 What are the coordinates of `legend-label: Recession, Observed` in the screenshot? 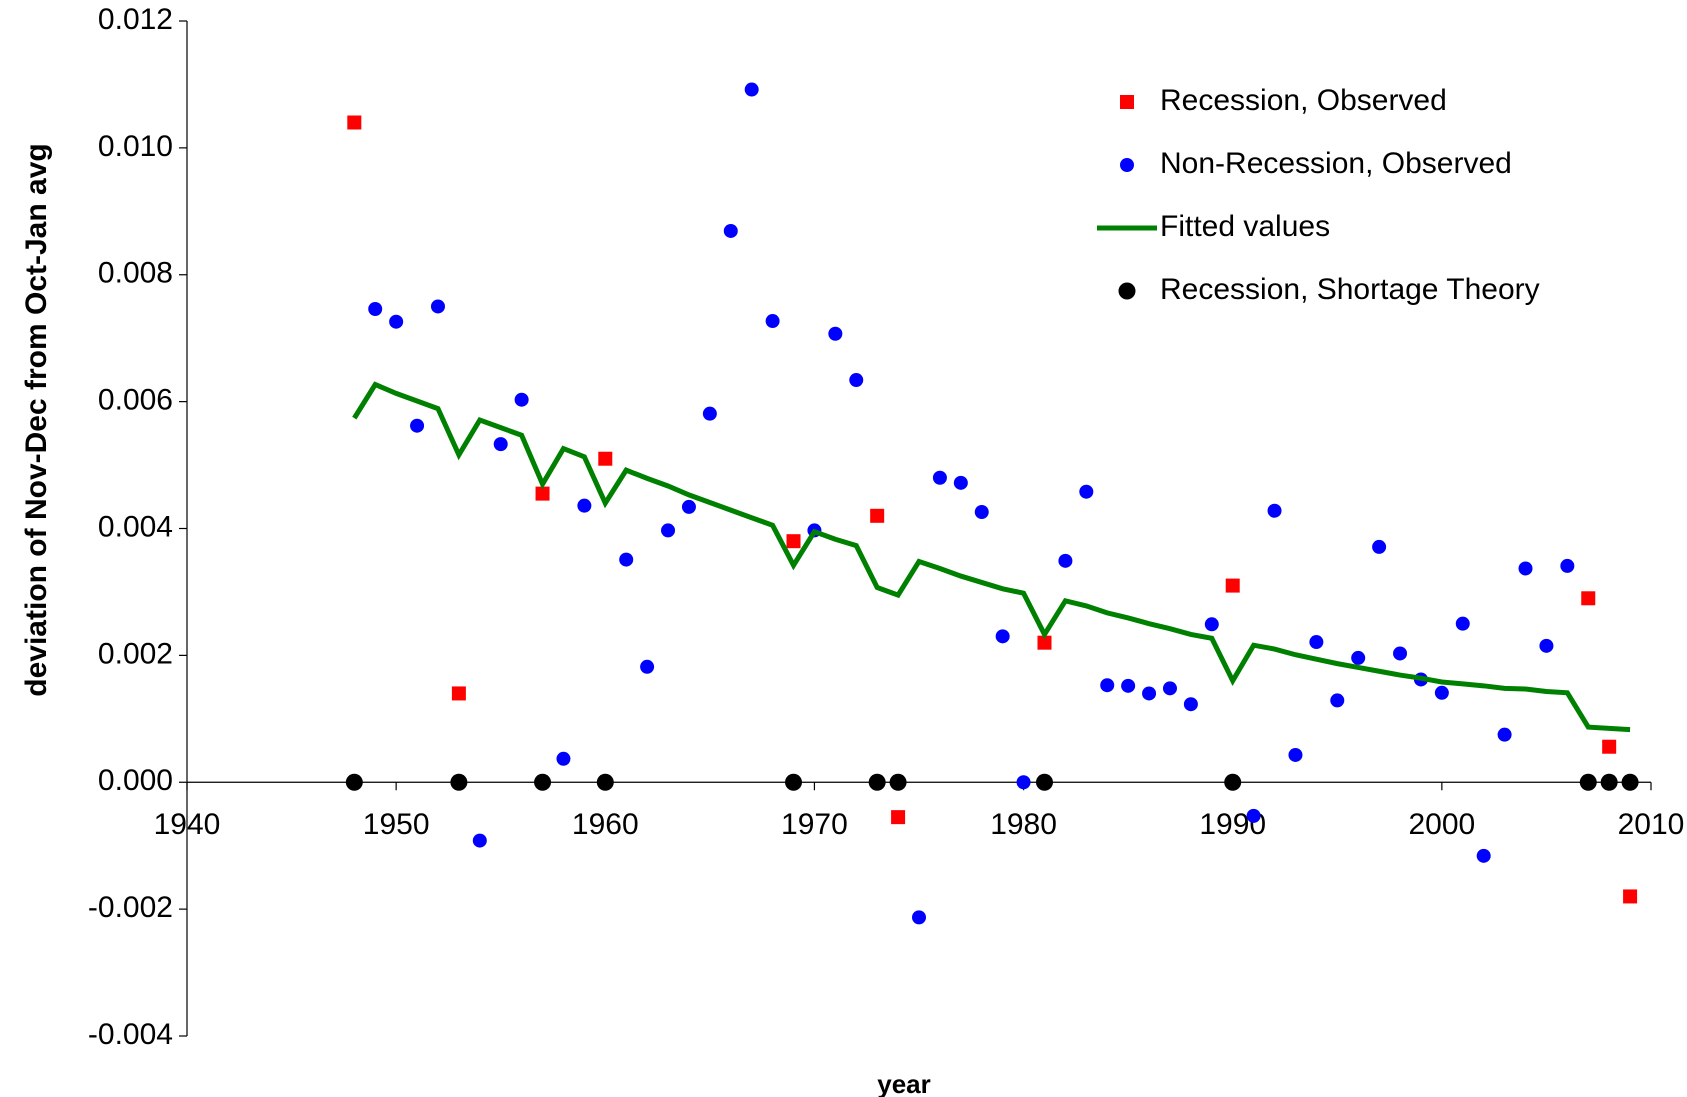 It's located at (1303, 100).